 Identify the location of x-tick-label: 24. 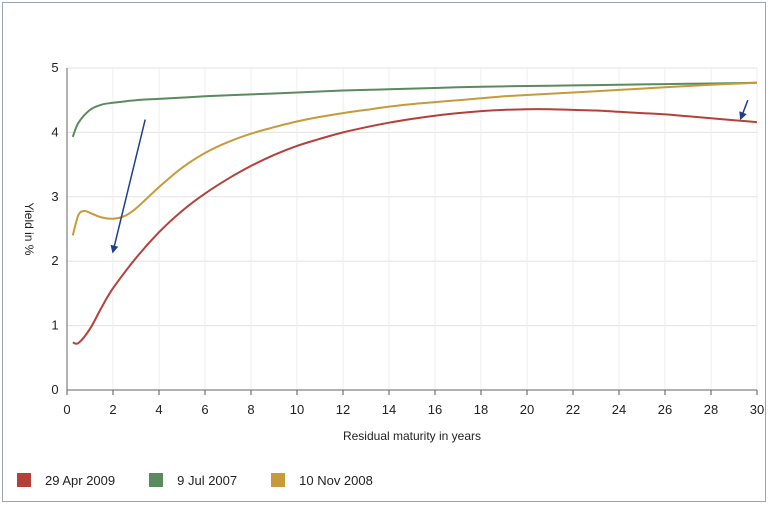
(619, 409).